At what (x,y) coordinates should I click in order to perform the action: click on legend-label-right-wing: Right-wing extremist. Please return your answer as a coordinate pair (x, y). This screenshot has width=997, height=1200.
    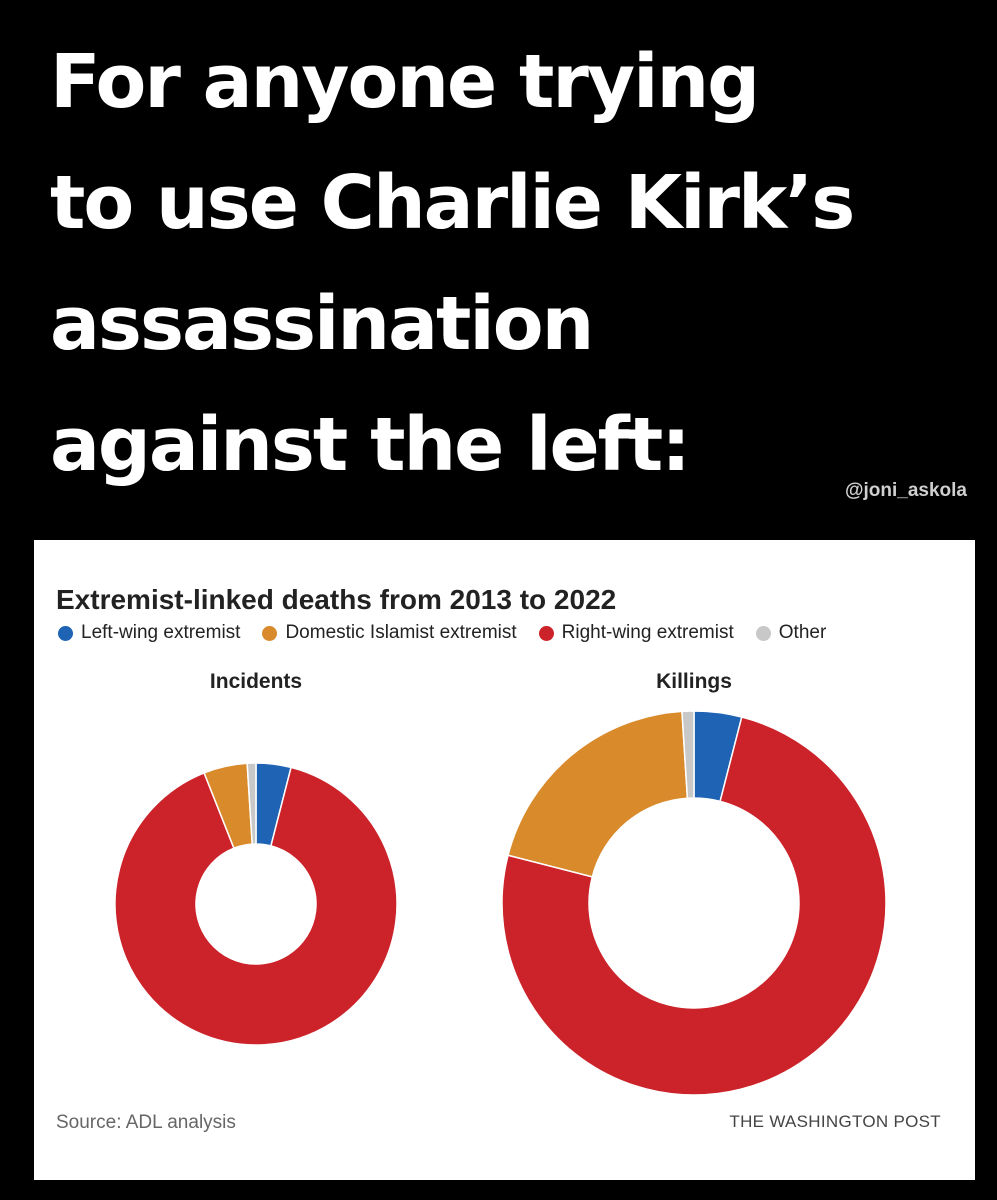
    Looking at the image, I should click on (647, 632).